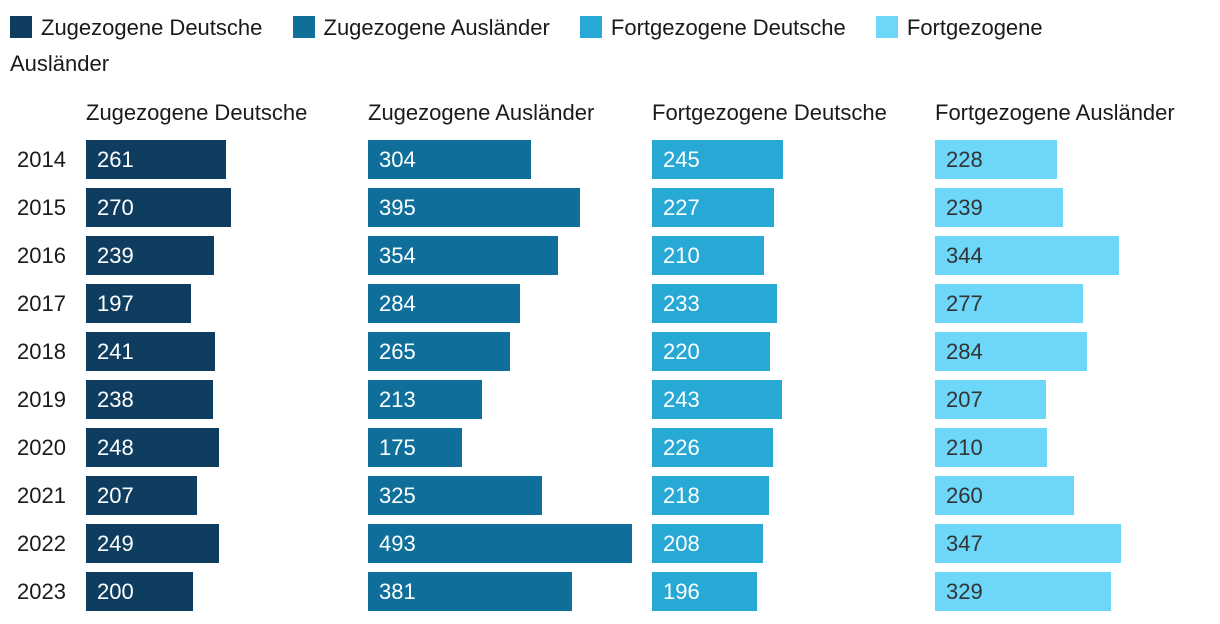 Image resolution: width=1220 pixels, height=624 pixels. Describe the element at coordinates (397, 543) in the screenshot. I see `bar-value-label: 493` at that location.